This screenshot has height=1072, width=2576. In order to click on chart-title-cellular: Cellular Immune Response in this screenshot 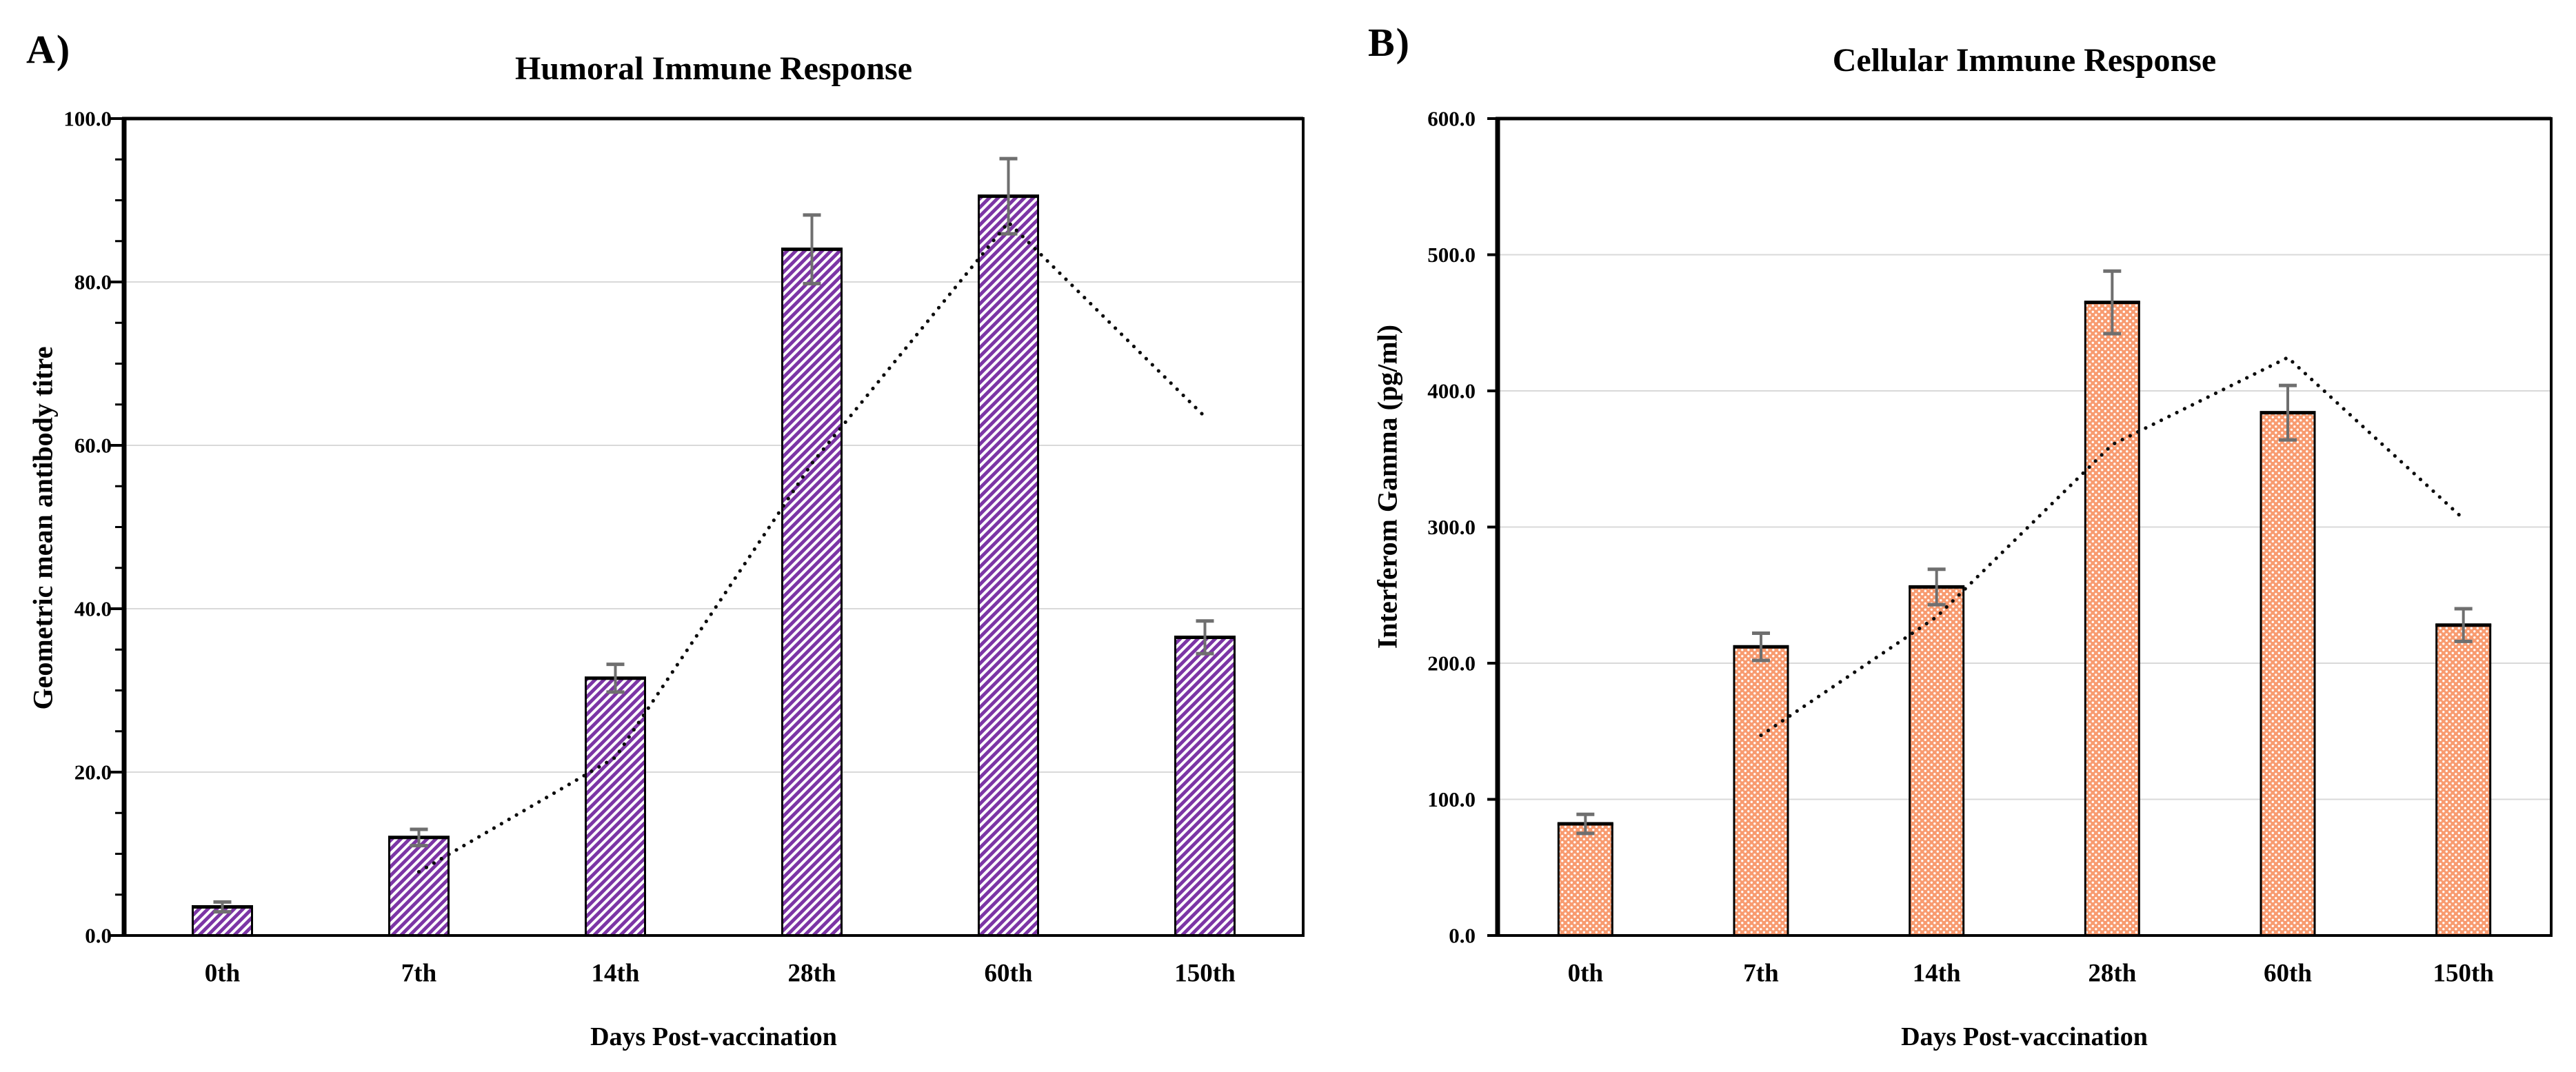, I will do `click(2024, 60)`.